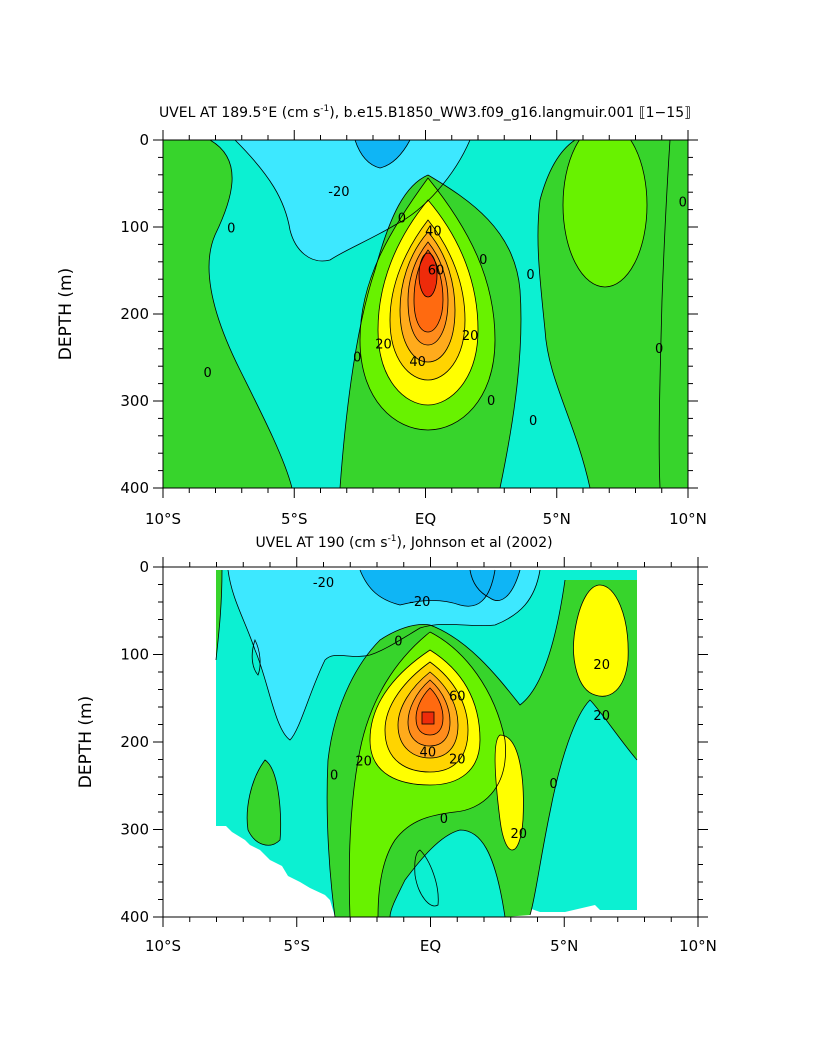 The image size is (818, 1055). I want to click on bottom-ylabel: DEPTH (m), so click(86, 742).